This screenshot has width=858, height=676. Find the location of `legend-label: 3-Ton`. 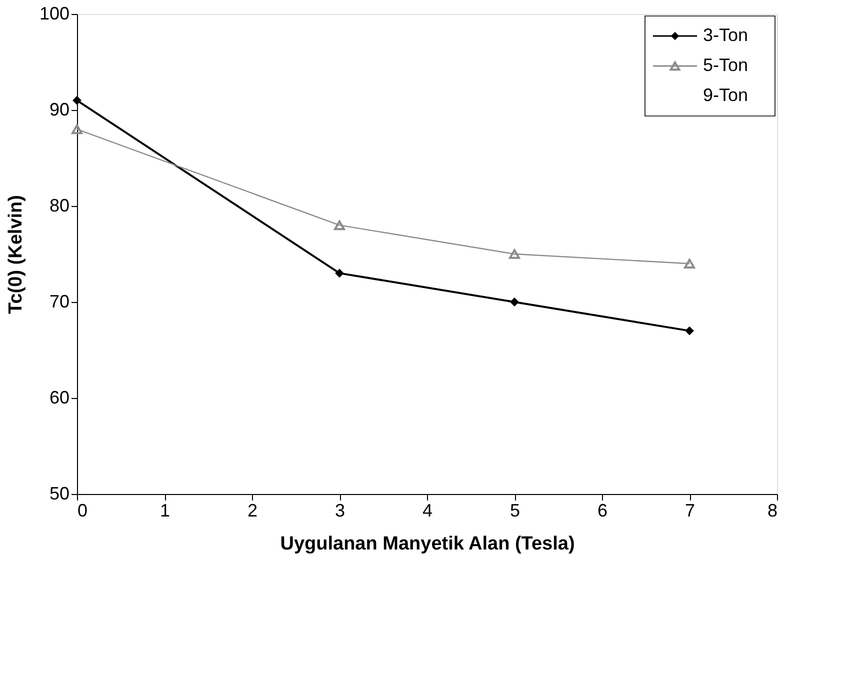

legend-label: 3-Ton is located at coordinates (725, 35).